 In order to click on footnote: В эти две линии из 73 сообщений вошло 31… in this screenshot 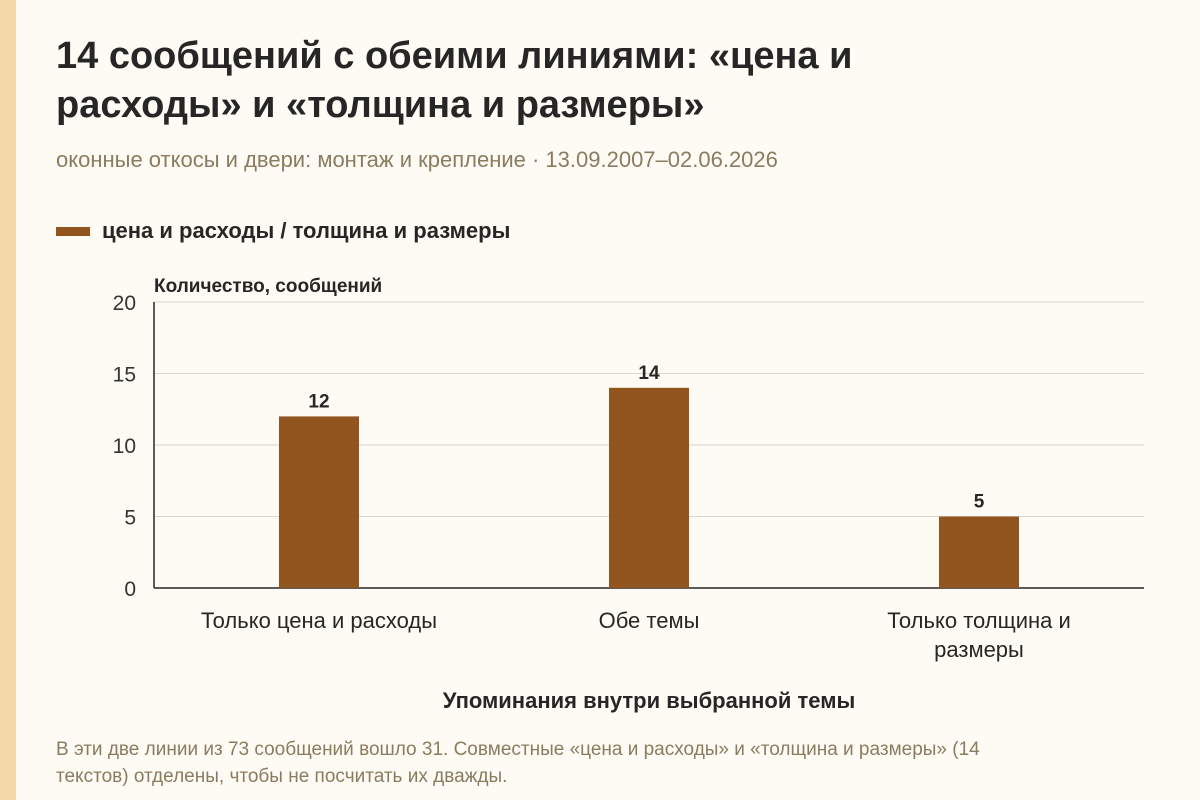, I will do `click(518, 763)`.